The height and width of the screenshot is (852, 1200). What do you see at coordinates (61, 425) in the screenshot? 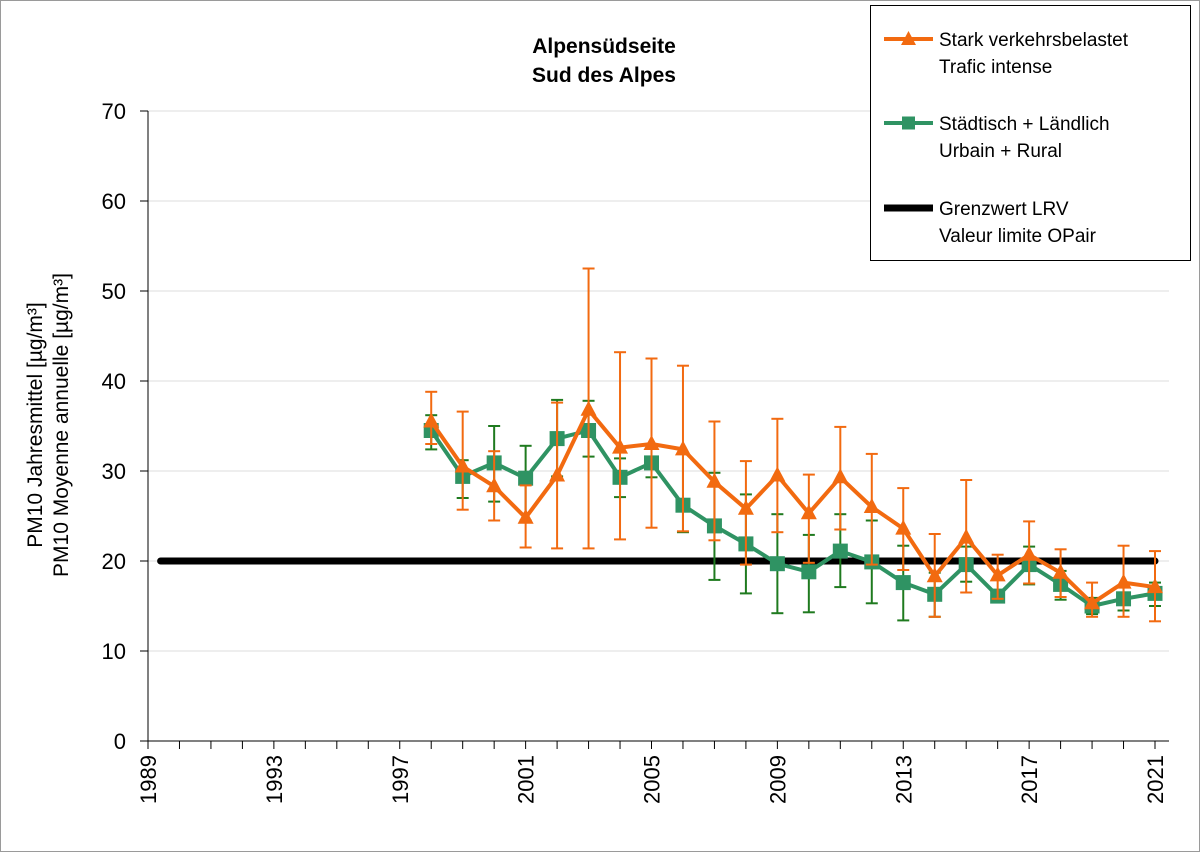
I see `y-axis-label-line-2: PM10 Moyenne annuelle [µg/m³]` at bounding box center [61, 425].